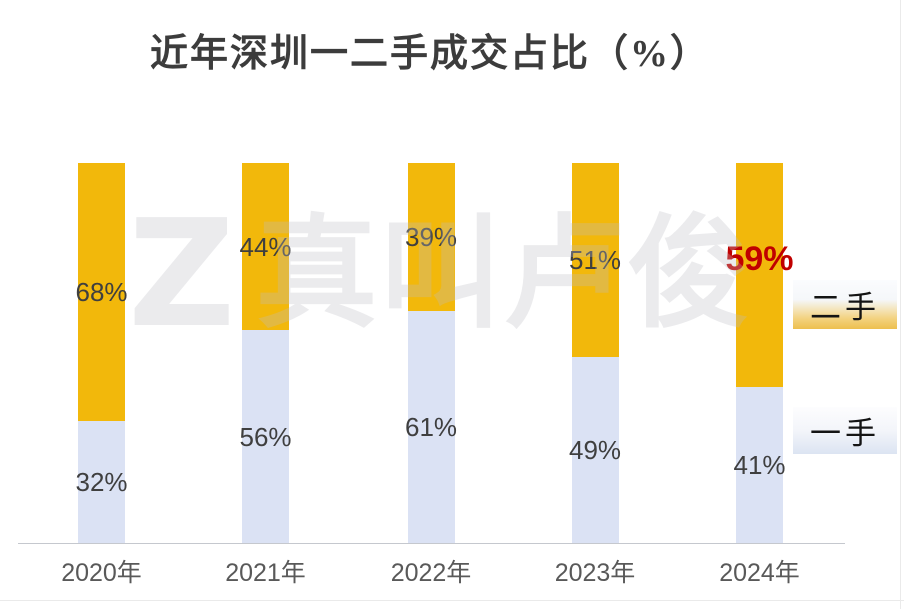 This screenshot has width=904, height=609. I want to click on value-label-second-hand: 68%, so click(101, 292).